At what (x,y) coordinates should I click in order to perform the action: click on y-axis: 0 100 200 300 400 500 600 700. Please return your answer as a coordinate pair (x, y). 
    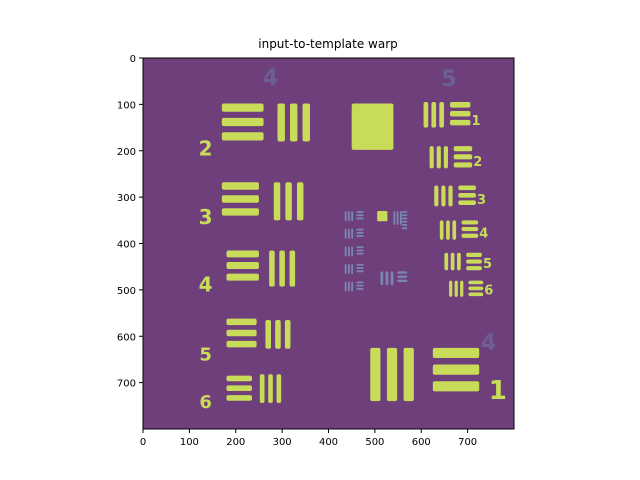
    Looking at the image, I should click on (130, 222).